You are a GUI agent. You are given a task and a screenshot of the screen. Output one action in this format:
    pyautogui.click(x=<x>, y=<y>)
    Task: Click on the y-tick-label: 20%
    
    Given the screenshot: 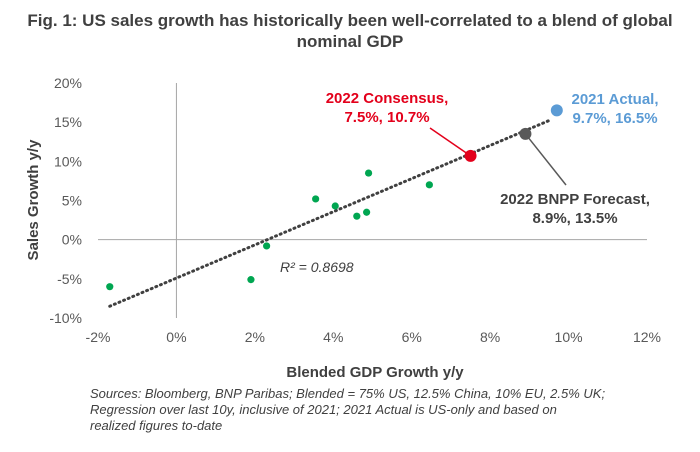 What is the action you would take?
    pyautogui.click(x=68, y=83)
    